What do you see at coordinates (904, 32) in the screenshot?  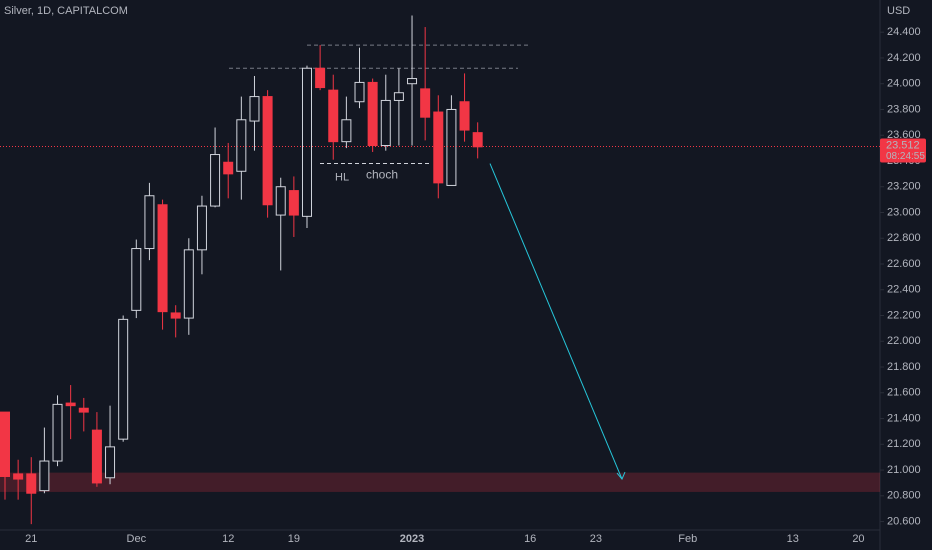 I see `y-tick-label: 24.400` at bounding box center [904, 32].